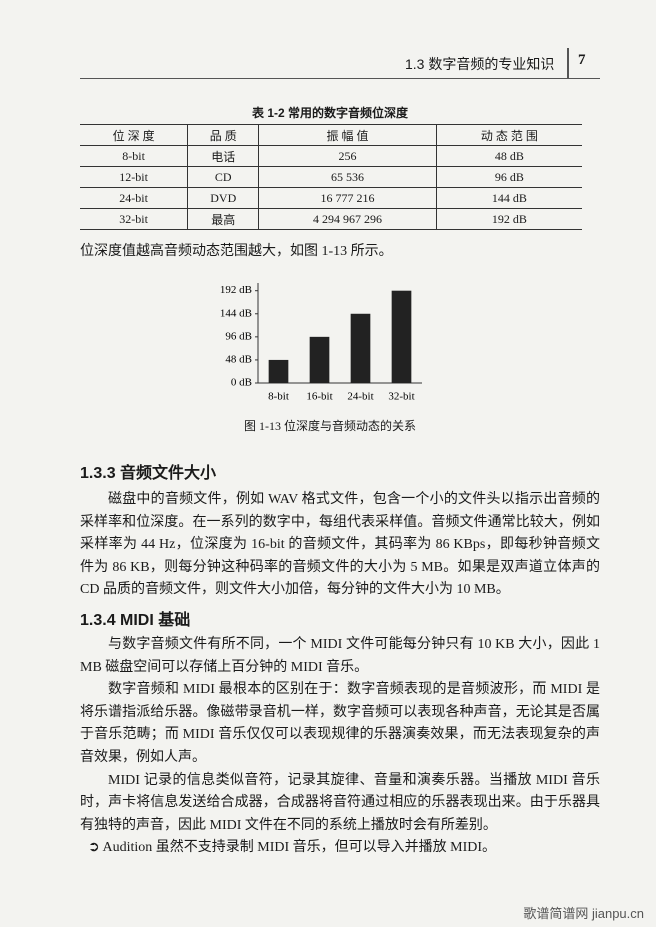  Describe the element at coordinates (583, 913) in the screenshot. I see `watermark: 歌谱简谱网 jianpu.cn` at that location.